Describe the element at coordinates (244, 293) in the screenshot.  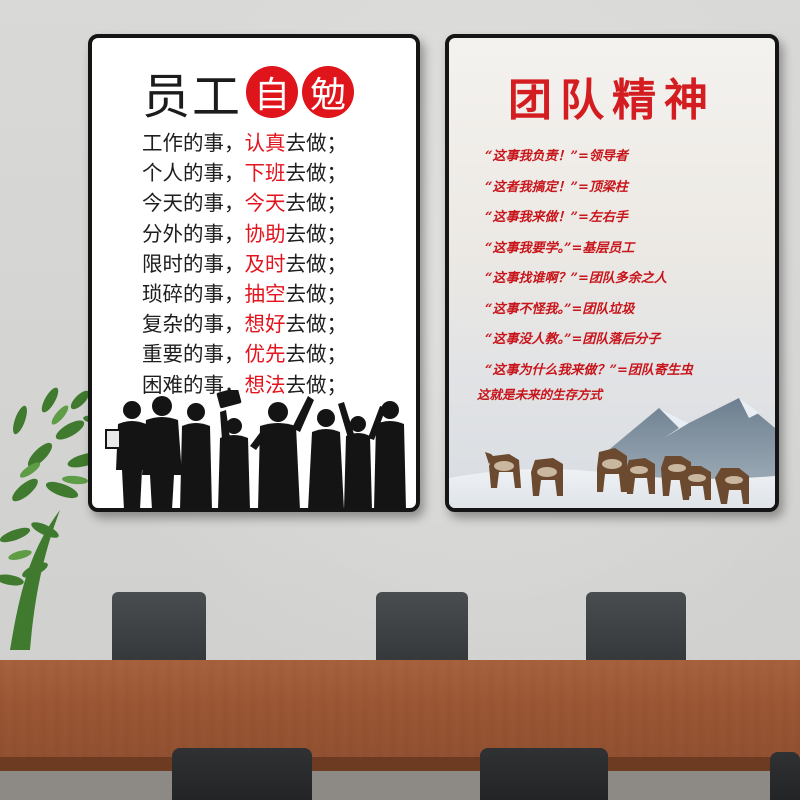
I see `motto-line: 琐碎的事，抽空去做；` at that location.